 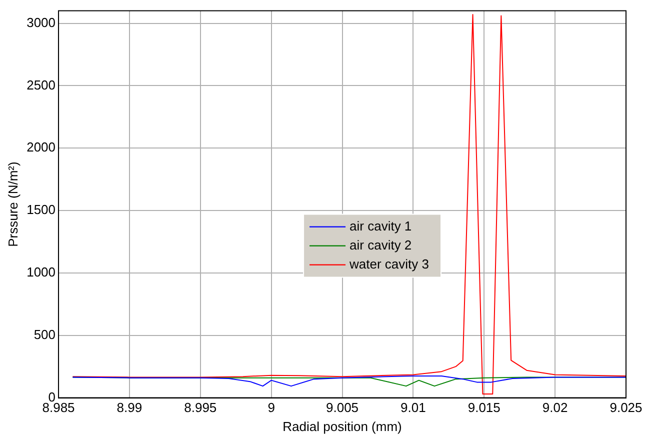 What do you see at coordinates (484, 408) in the screenshot?
I see `x-tick-label: 9.015` at bounding box center [484, 408].